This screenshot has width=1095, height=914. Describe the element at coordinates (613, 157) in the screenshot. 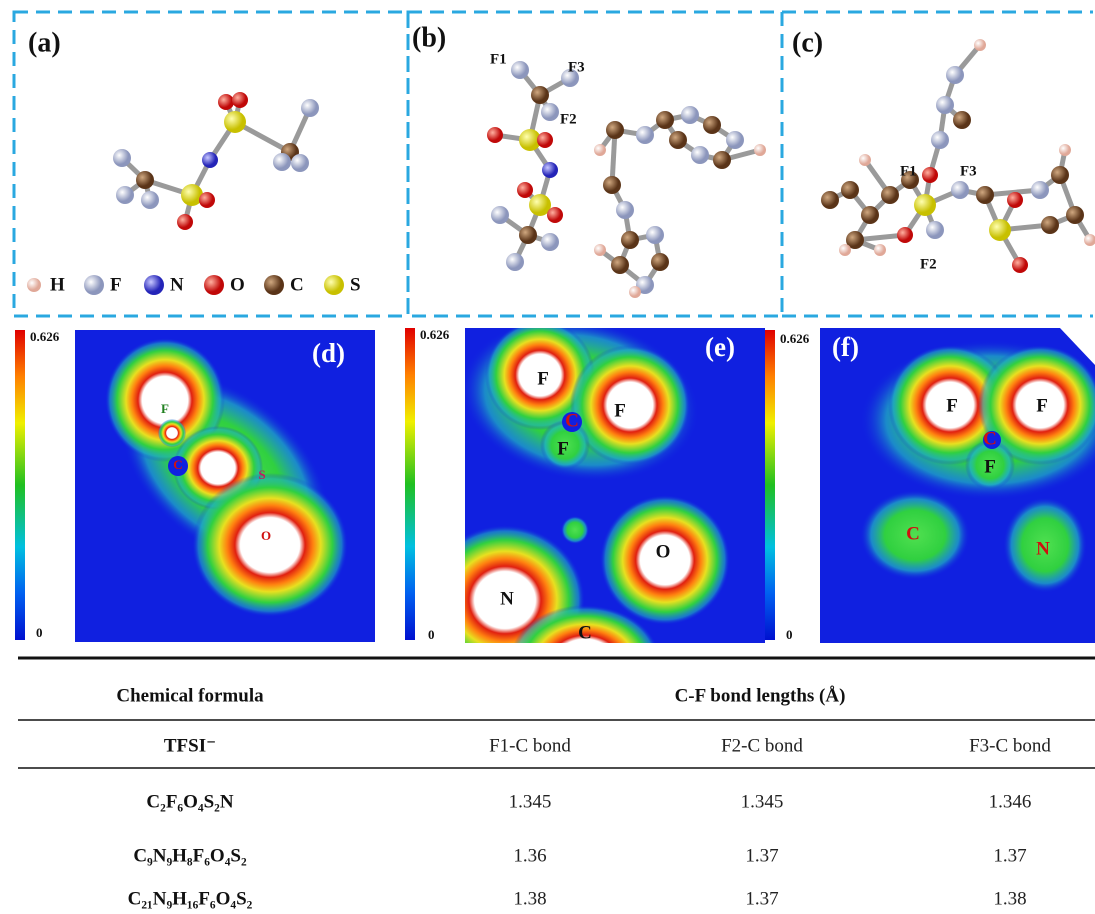

I see `bond` at that location.